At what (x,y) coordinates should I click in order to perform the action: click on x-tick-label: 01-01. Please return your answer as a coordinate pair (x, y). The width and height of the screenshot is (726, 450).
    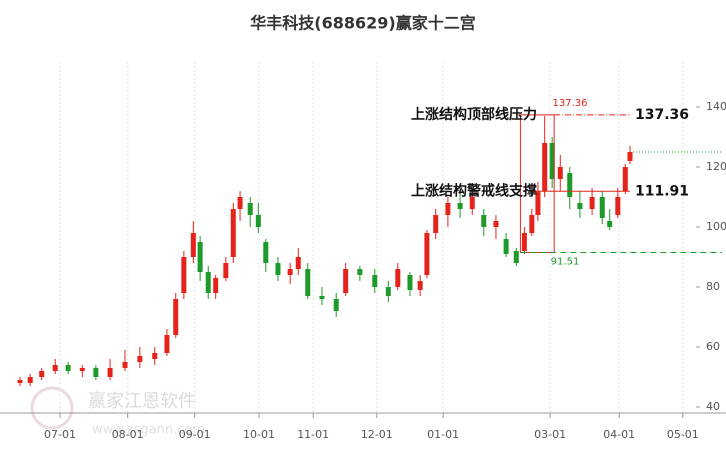
    Looking at the image, I should click on (443, 434).